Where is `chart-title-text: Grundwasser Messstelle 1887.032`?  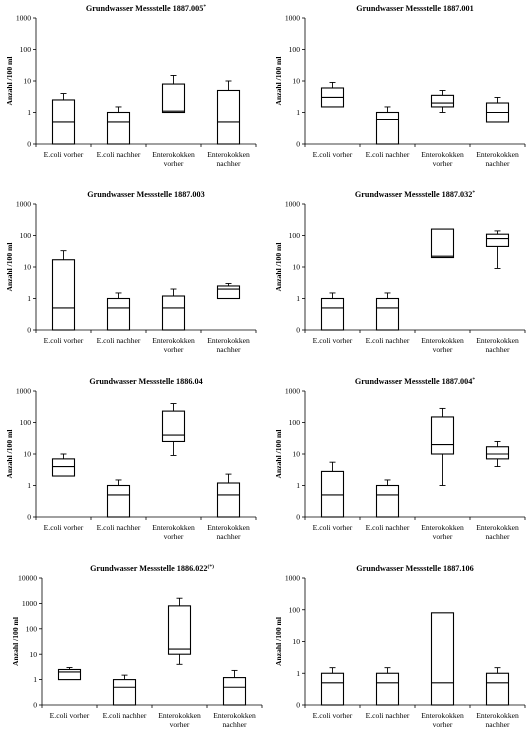
chart-title-text: Grundwasser Messstelle 1887.032 is located at coordinates (413, 194).